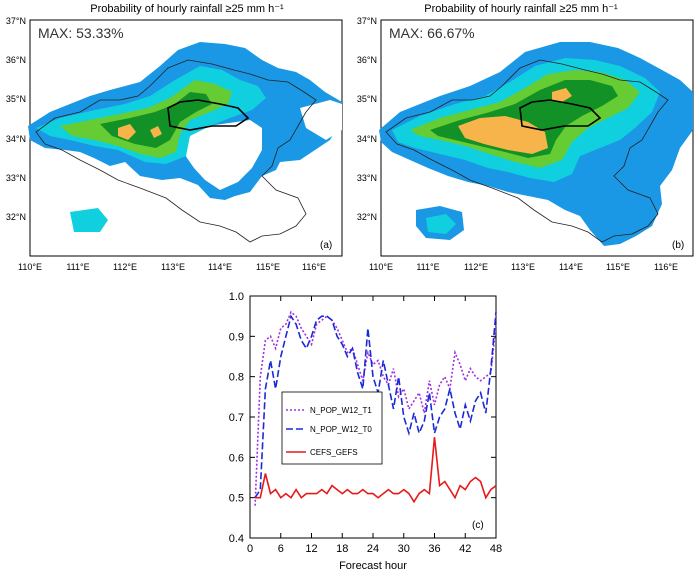 The image size is (700, 572). What do you see at coordinates (16, 60) in the screenshot?
I see `panel-a-lat-36: 36°N` at bounding box center [16, 60].